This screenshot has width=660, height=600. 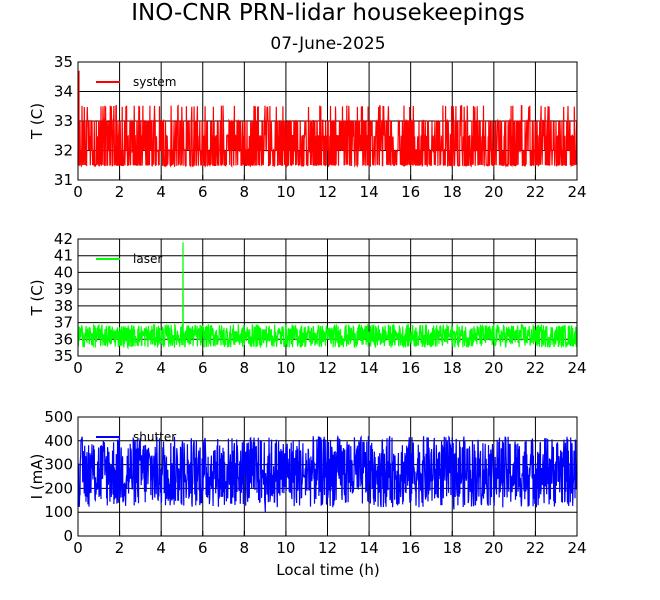 I want to click on figure-subtitle: 07-June-2025, so click(x=327, y=44).